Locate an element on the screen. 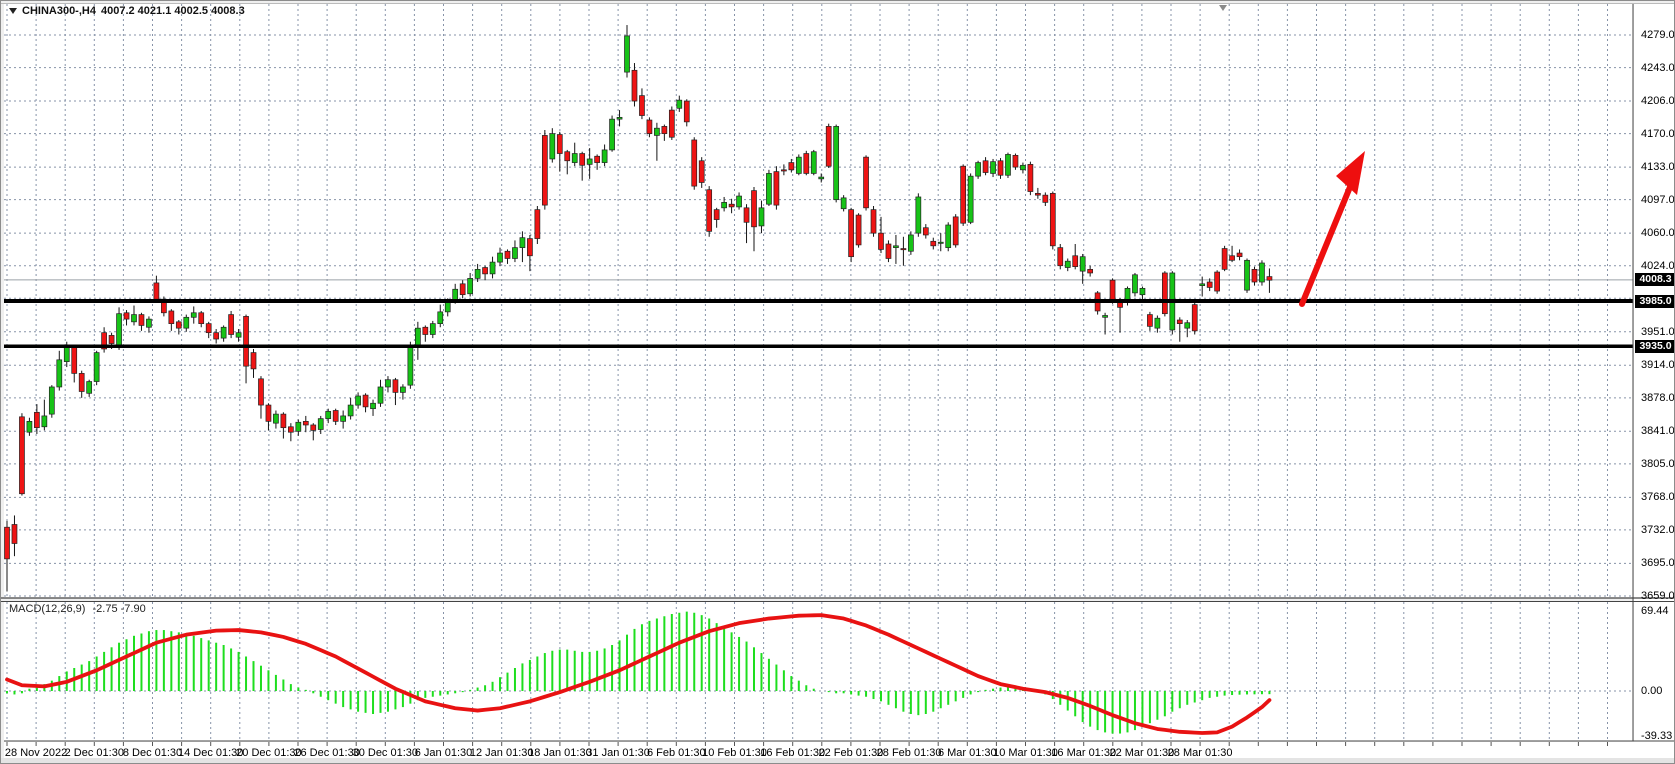 This screenshot has width=1675, height=764. price-label: 4206.0 is located at coordinates (1658, 101).